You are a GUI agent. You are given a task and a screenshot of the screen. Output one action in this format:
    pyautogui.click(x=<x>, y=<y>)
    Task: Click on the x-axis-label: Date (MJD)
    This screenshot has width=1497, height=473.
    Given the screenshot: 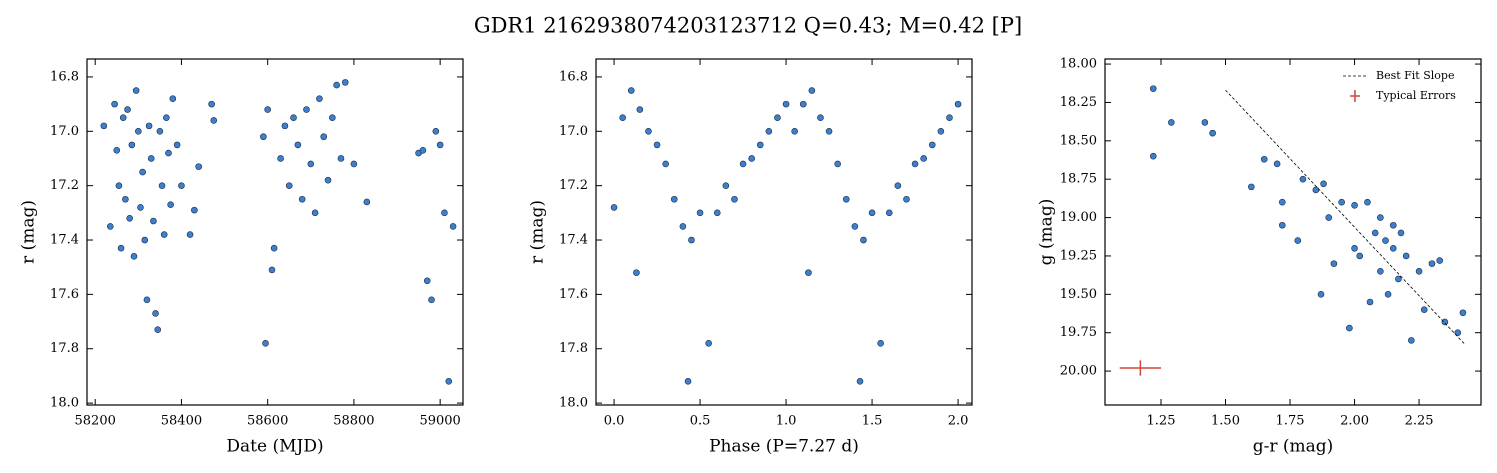 What is the action you would take?
    pyautogui.click(x=274, y=447)
    